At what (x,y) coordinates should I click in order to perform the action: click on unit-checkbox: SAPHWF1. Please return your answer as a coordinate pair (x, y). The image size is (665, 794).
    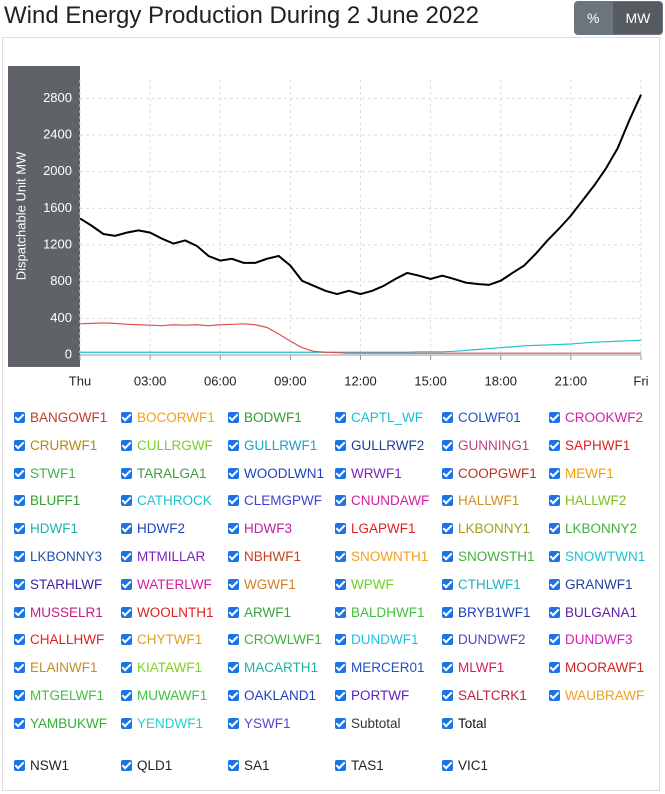
    Looking at the image, I should click on (589, 445).